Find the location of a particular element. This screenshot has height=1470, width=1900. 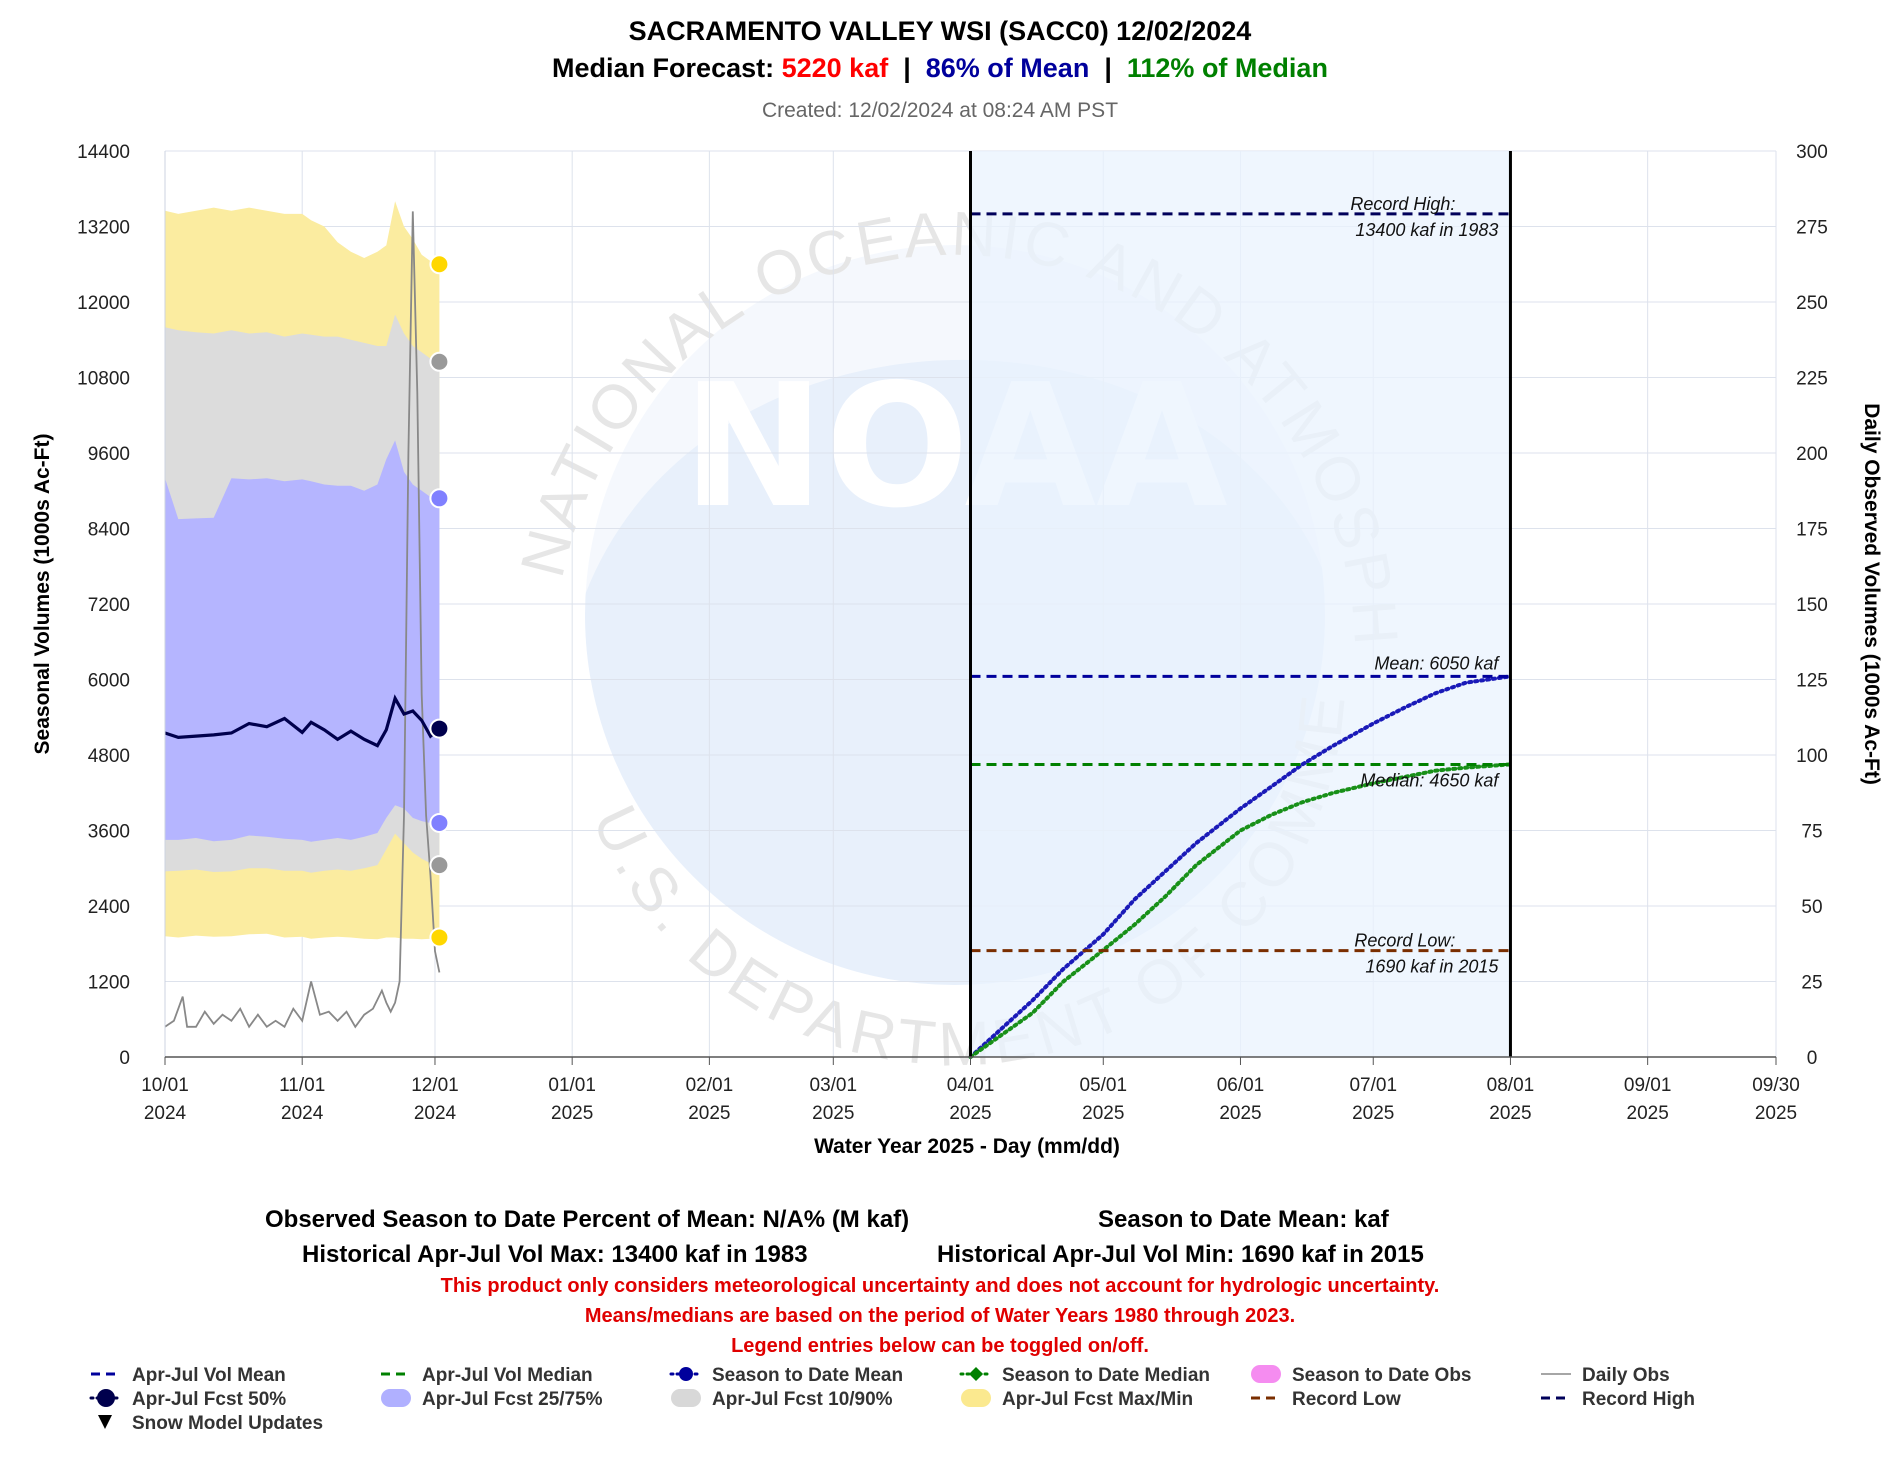

record-low-label: Record Low: is located at coordinates (1404, 941).